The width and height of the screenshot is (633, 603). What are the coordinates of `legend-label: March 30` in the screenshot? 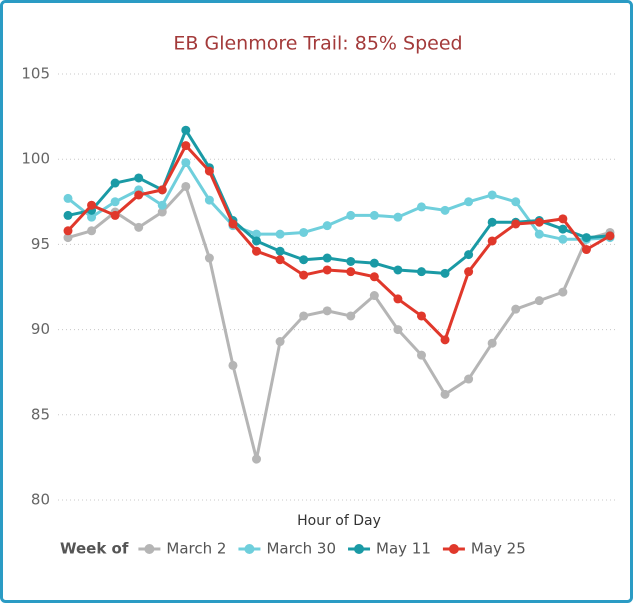 It's located at (301, 549).